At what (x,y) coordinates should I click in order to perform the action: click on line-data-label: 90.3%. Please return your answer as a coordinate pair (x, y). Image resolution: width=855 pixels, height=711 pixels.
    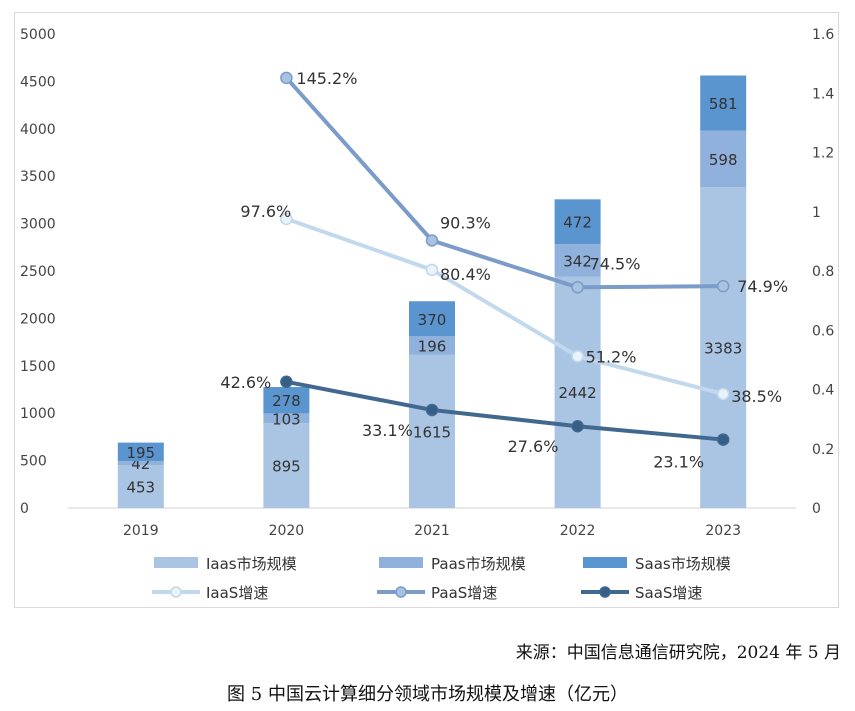
    Looking at the image, I should click on (465, 222).